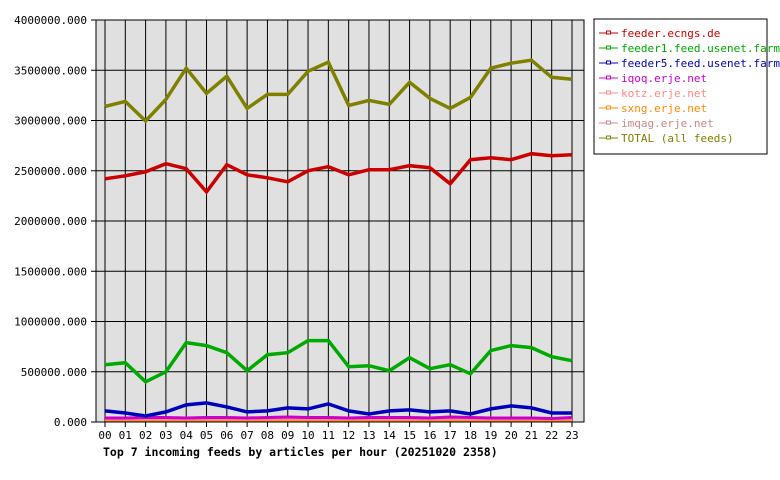 The image size is (780, 480). I want to click on legend-item: sxng.erje.net, so click(653, 108).